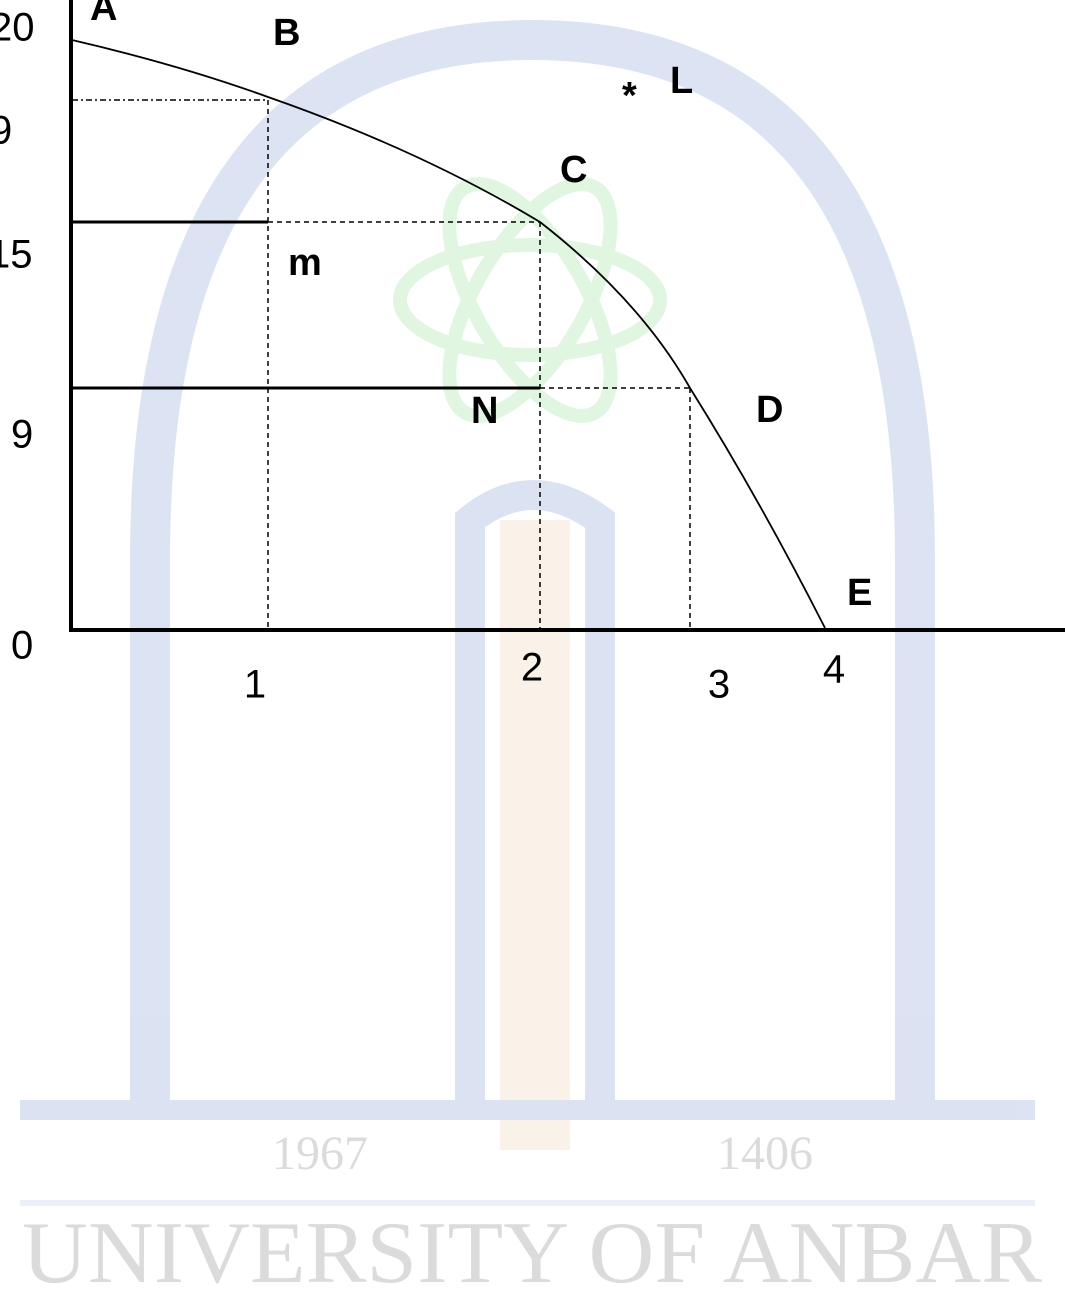  What do you see at coordinates (765, 1153) in the screenshot?
I see `watermark-year: 1406` at bounding box center [765, 1153].